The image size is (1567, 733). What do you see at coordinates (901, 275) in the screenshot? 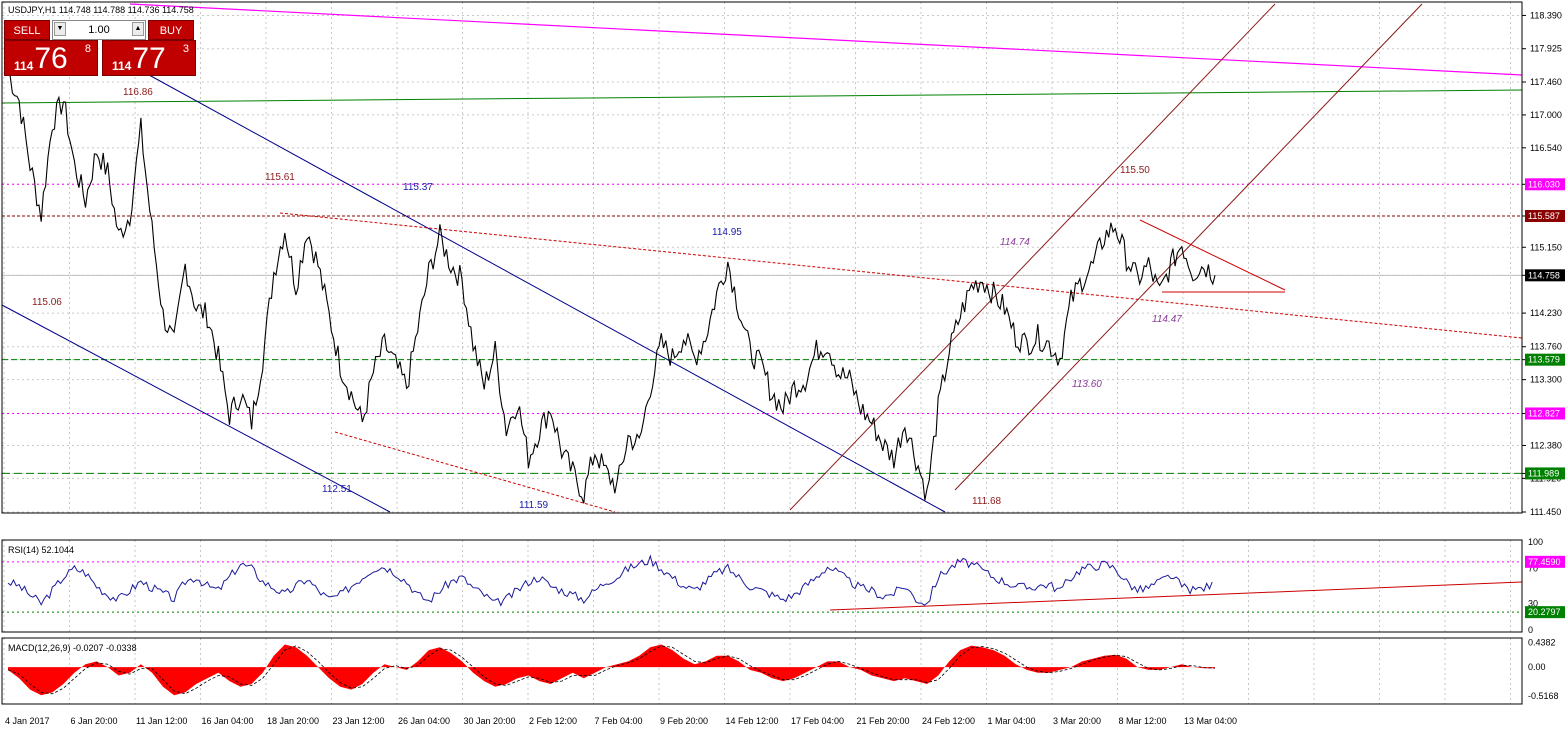
I see `red-dashed-trendline` at bounding box center [901, 275].